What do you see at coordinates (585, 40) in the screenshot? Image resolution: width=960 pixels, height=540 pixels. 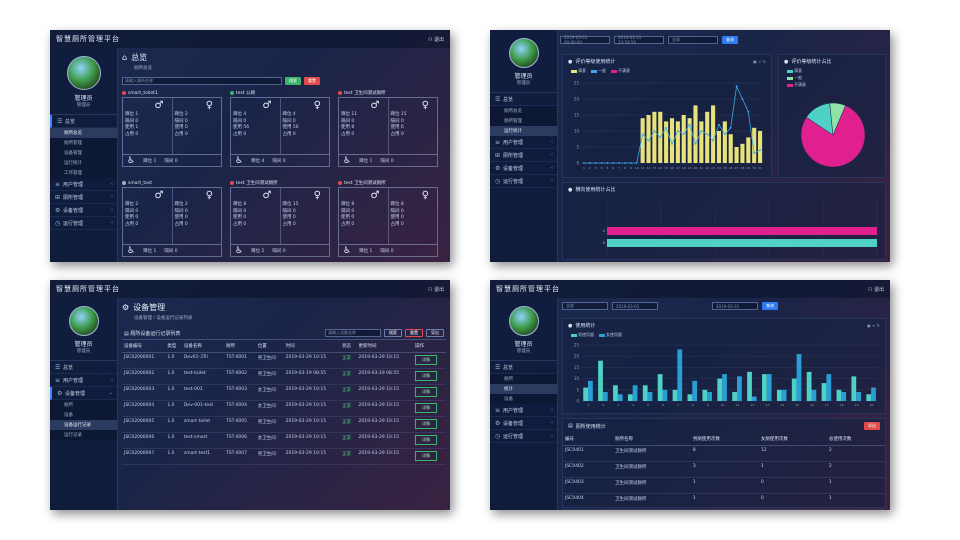 I see `start-date-input: 2019-03-01 00:00:00` at bounding box center [585, 40].